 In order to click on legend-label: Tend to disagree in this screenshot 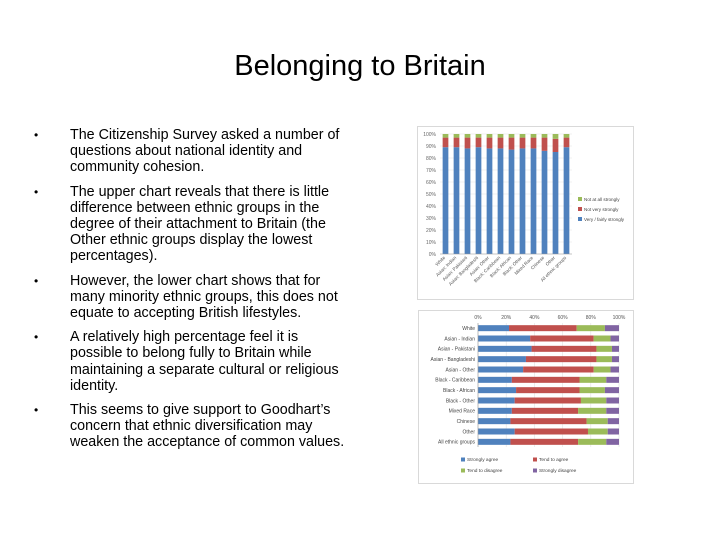, I will do `click(485, 471)`.